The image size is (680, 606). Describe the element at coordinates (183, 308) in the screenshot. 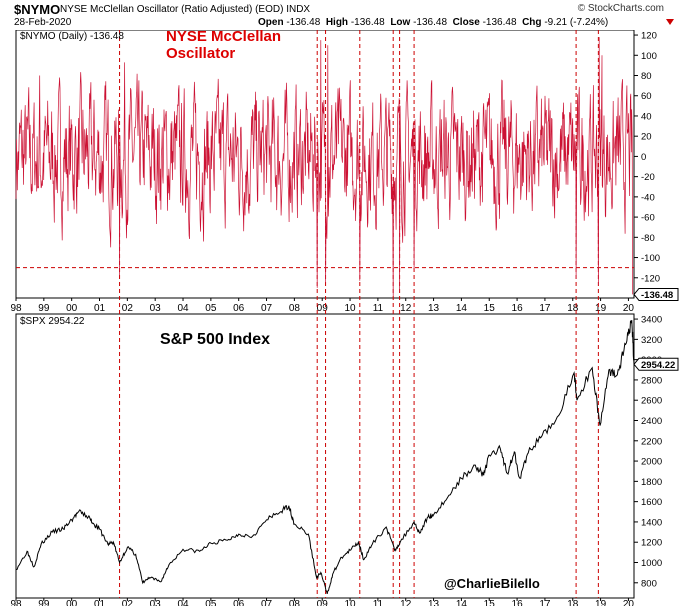

I see `nymo-x-tick-label: 04` at that location.